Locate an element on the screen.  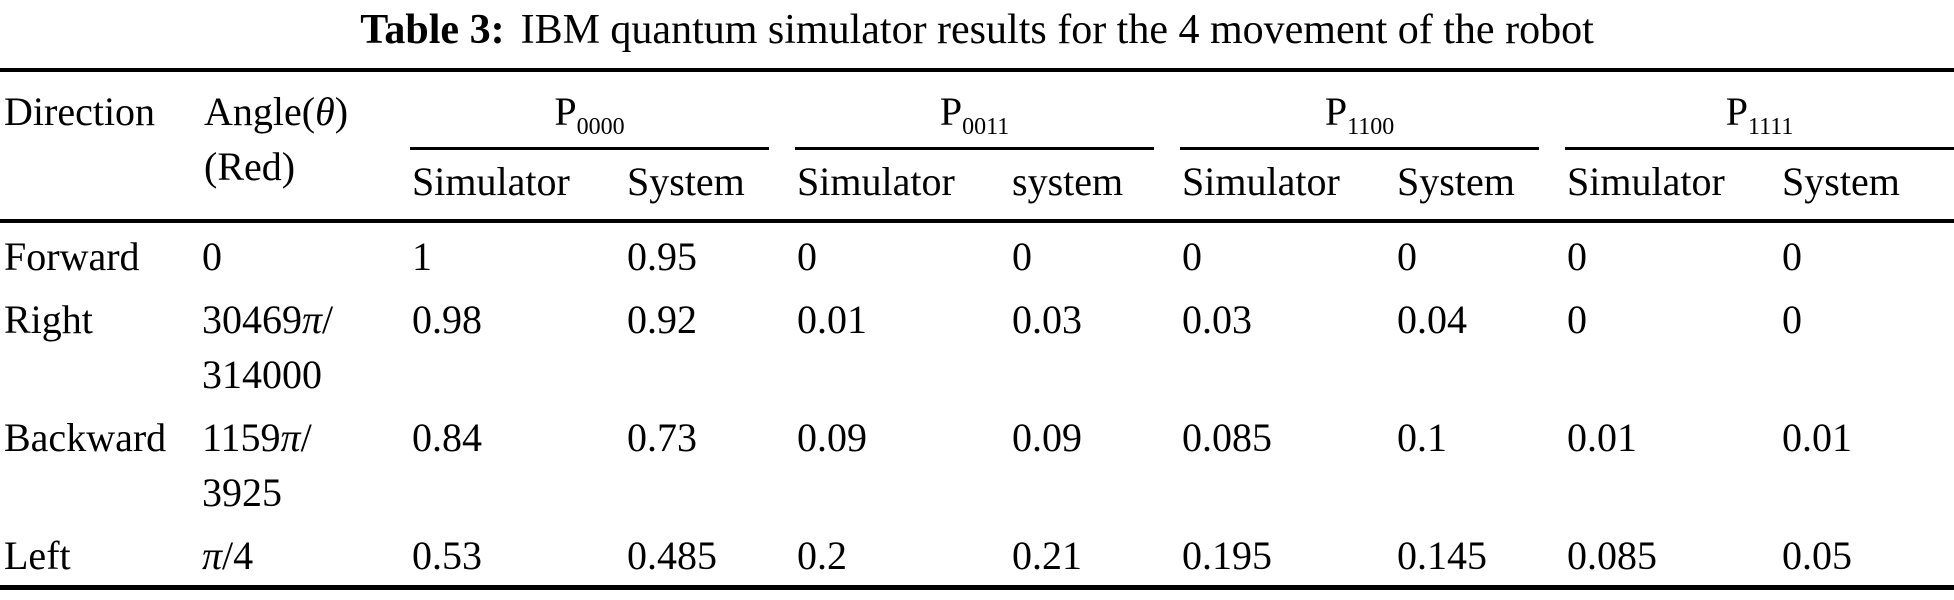
cell-p0011-system: 0.03 is located at coordinates (1047, 319).